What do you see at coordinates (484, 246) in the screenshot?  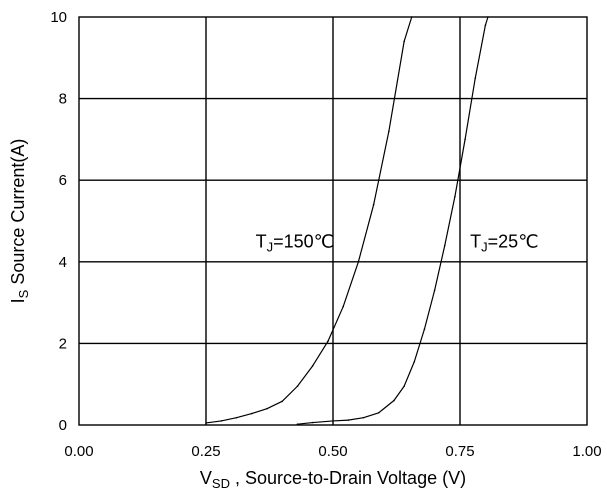 I see `annotation-2-sub: J` at bounding box center [484, 246].